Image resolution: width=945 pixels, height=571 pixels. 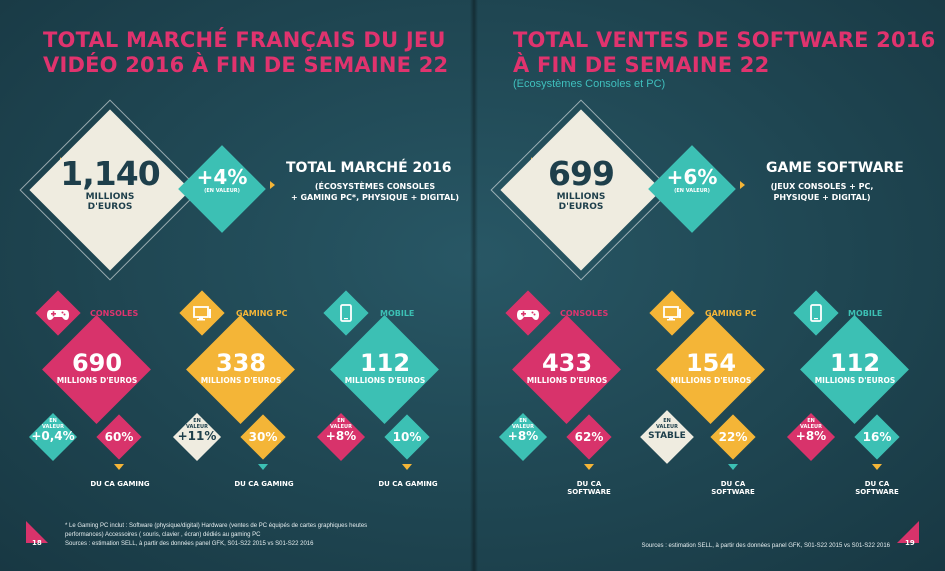 I want to click on right-page-corner, so click(x=908, y=532).